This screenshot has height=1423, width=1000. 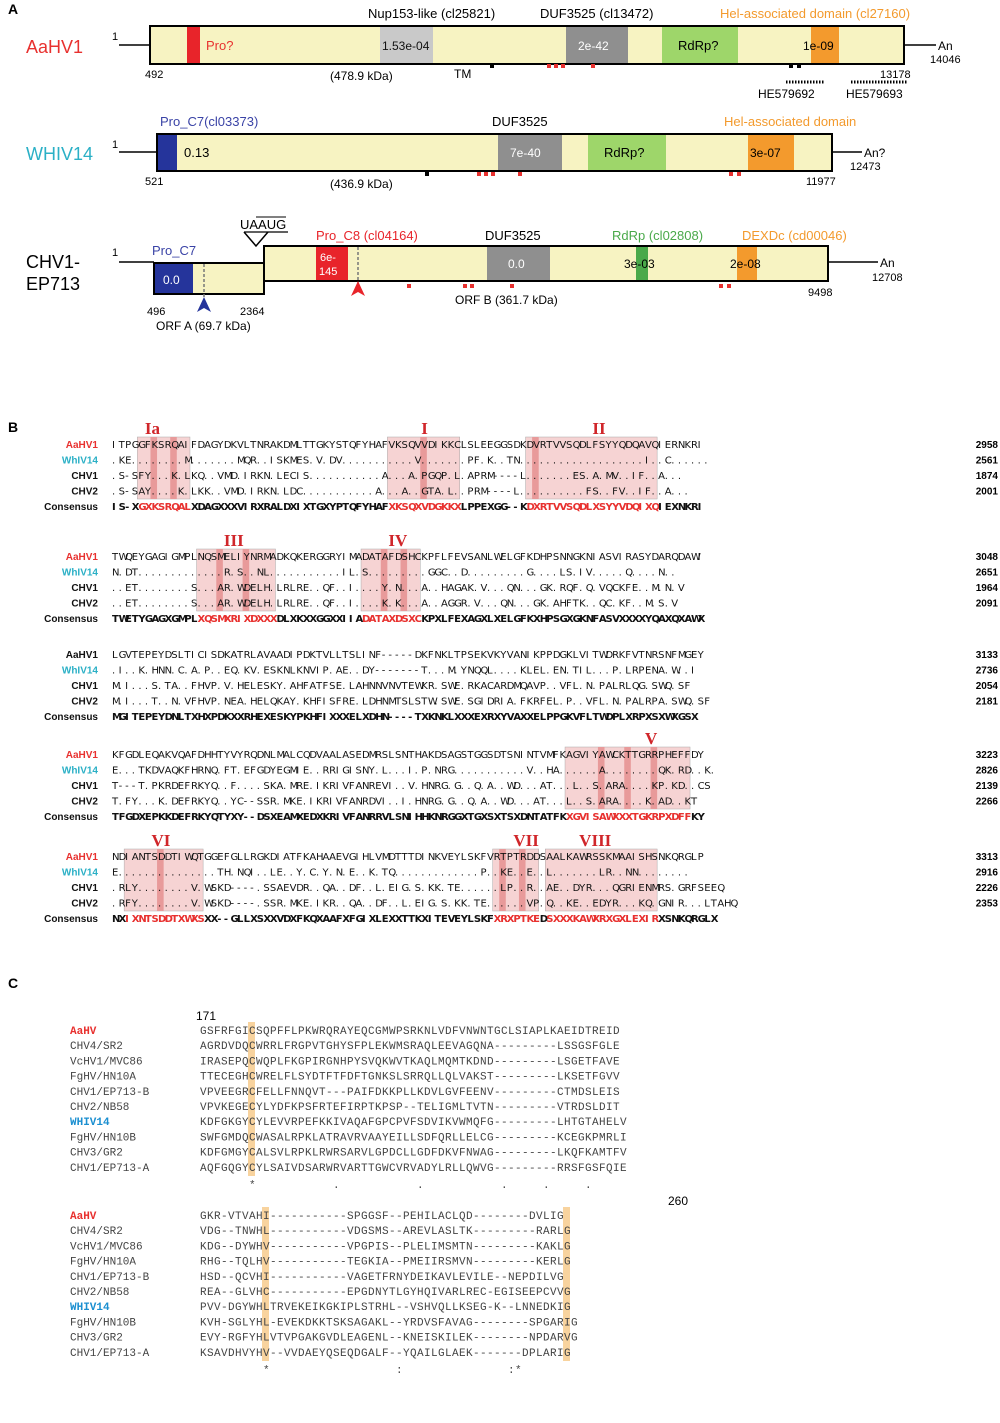 I want to click on residue: Q, so click(x=327, y=888).